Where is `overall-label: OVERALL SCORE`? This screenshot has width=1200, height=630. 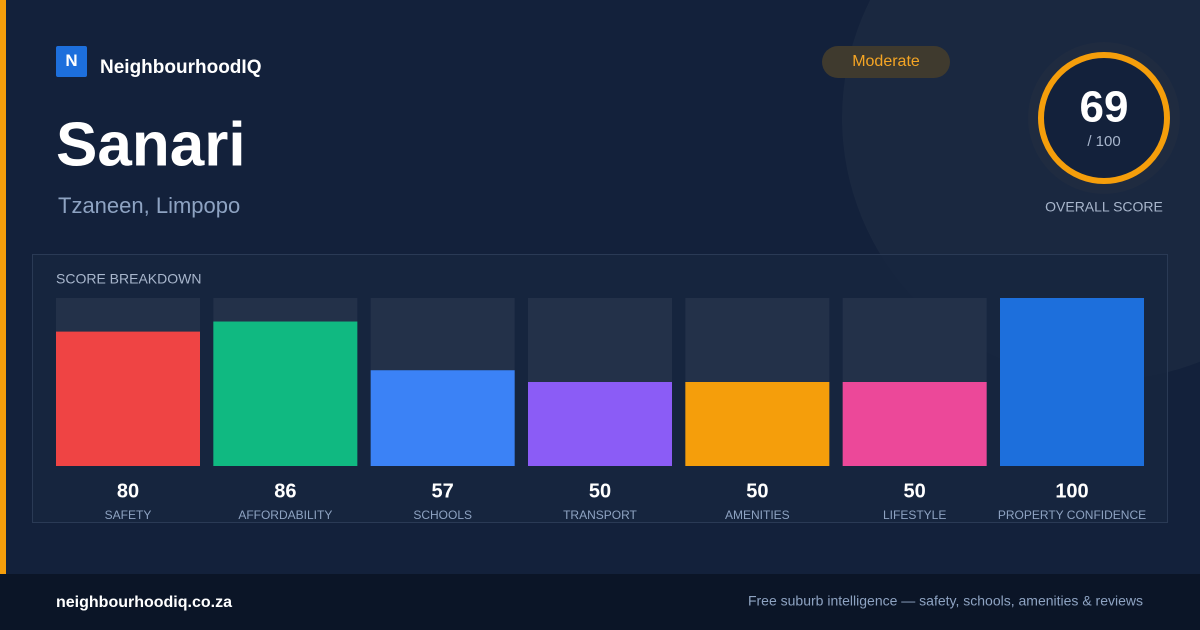
overall-label: OVERALL SCORE is located at coordinates (1104, 207).